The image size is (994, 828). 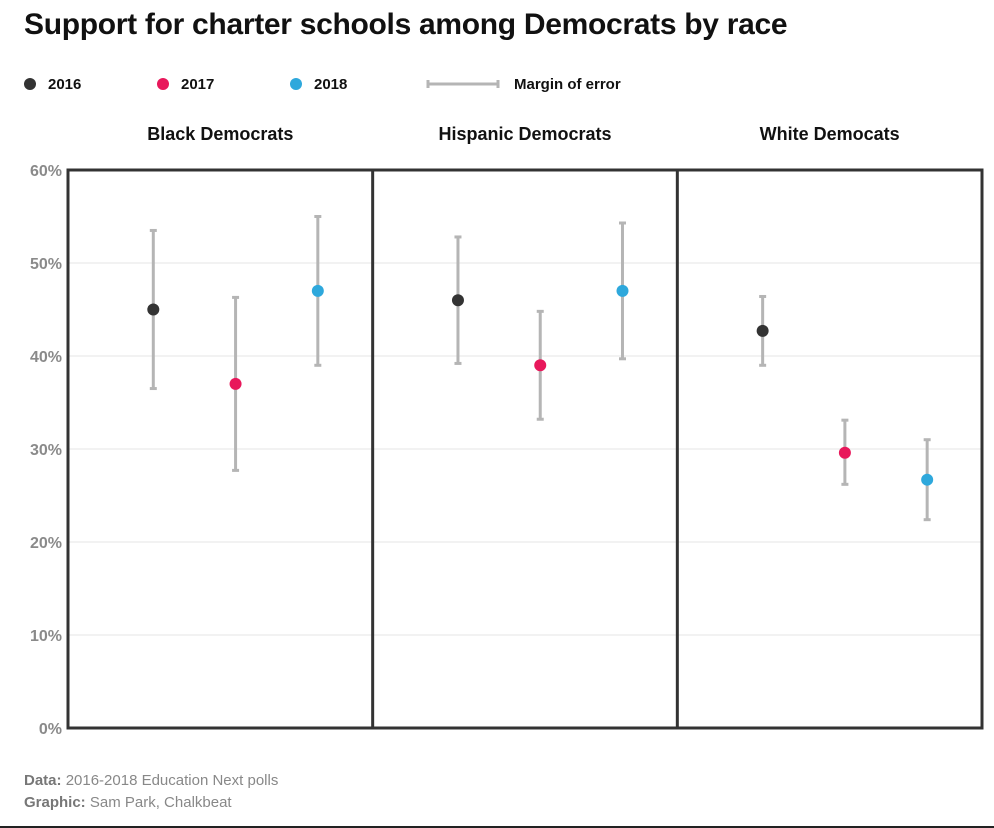 I want to click on panel-title-0: Black Democrats, so click(x=220, y=134).